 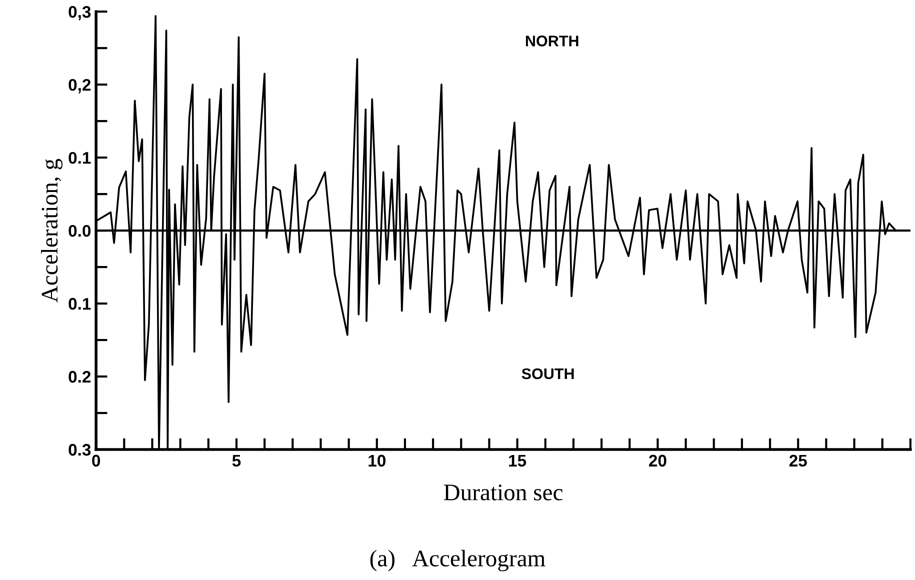 I want to click on y-axis-title: Acceleration, g, so click(x=51, y=230).